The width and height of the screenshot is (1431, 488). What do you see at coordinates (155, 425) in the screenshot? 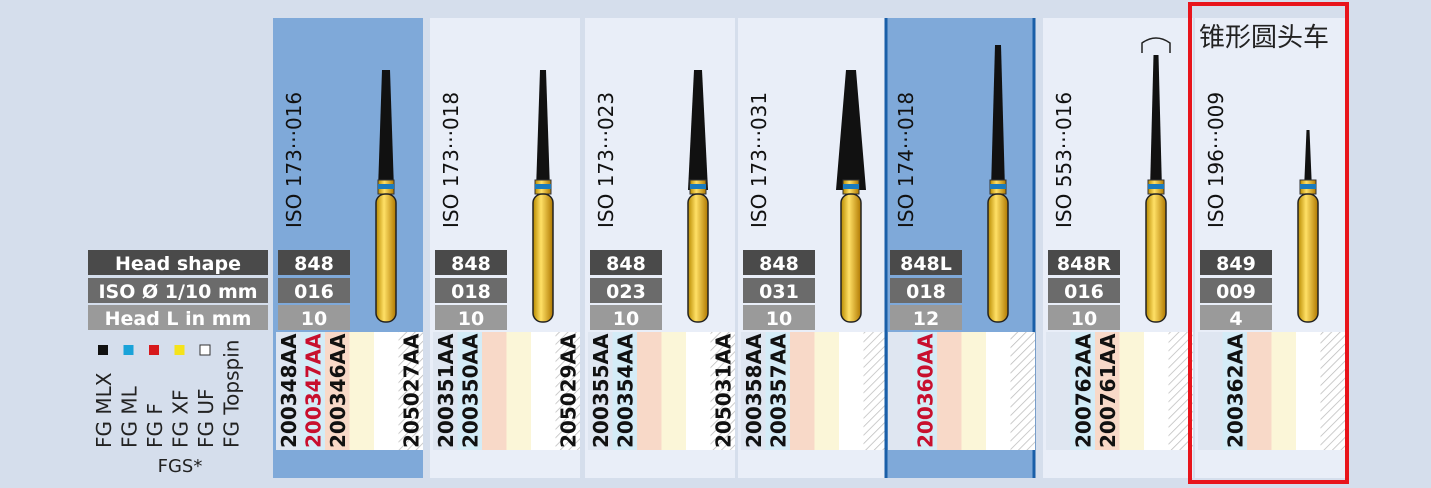
I see `grit-label: FG F` at bounding box center [155, 425].